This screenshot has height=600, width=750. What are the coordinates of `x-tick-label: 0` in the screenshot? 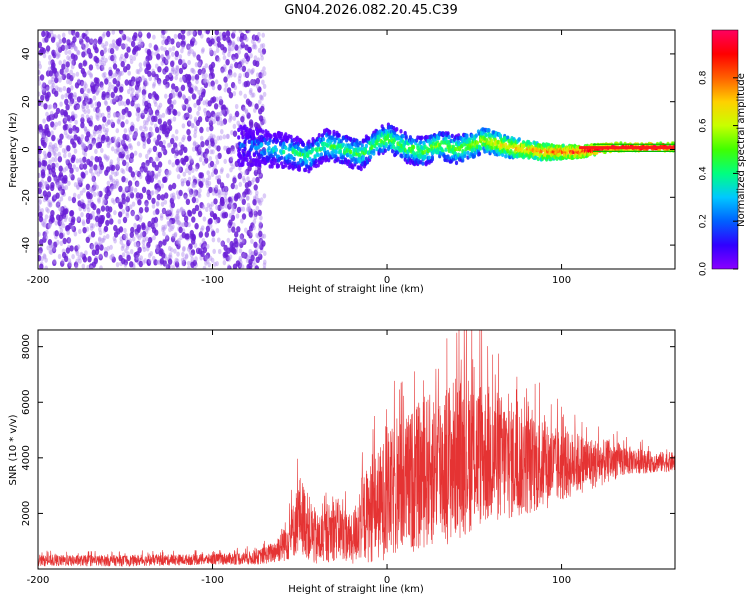 It's located at (387, 280).